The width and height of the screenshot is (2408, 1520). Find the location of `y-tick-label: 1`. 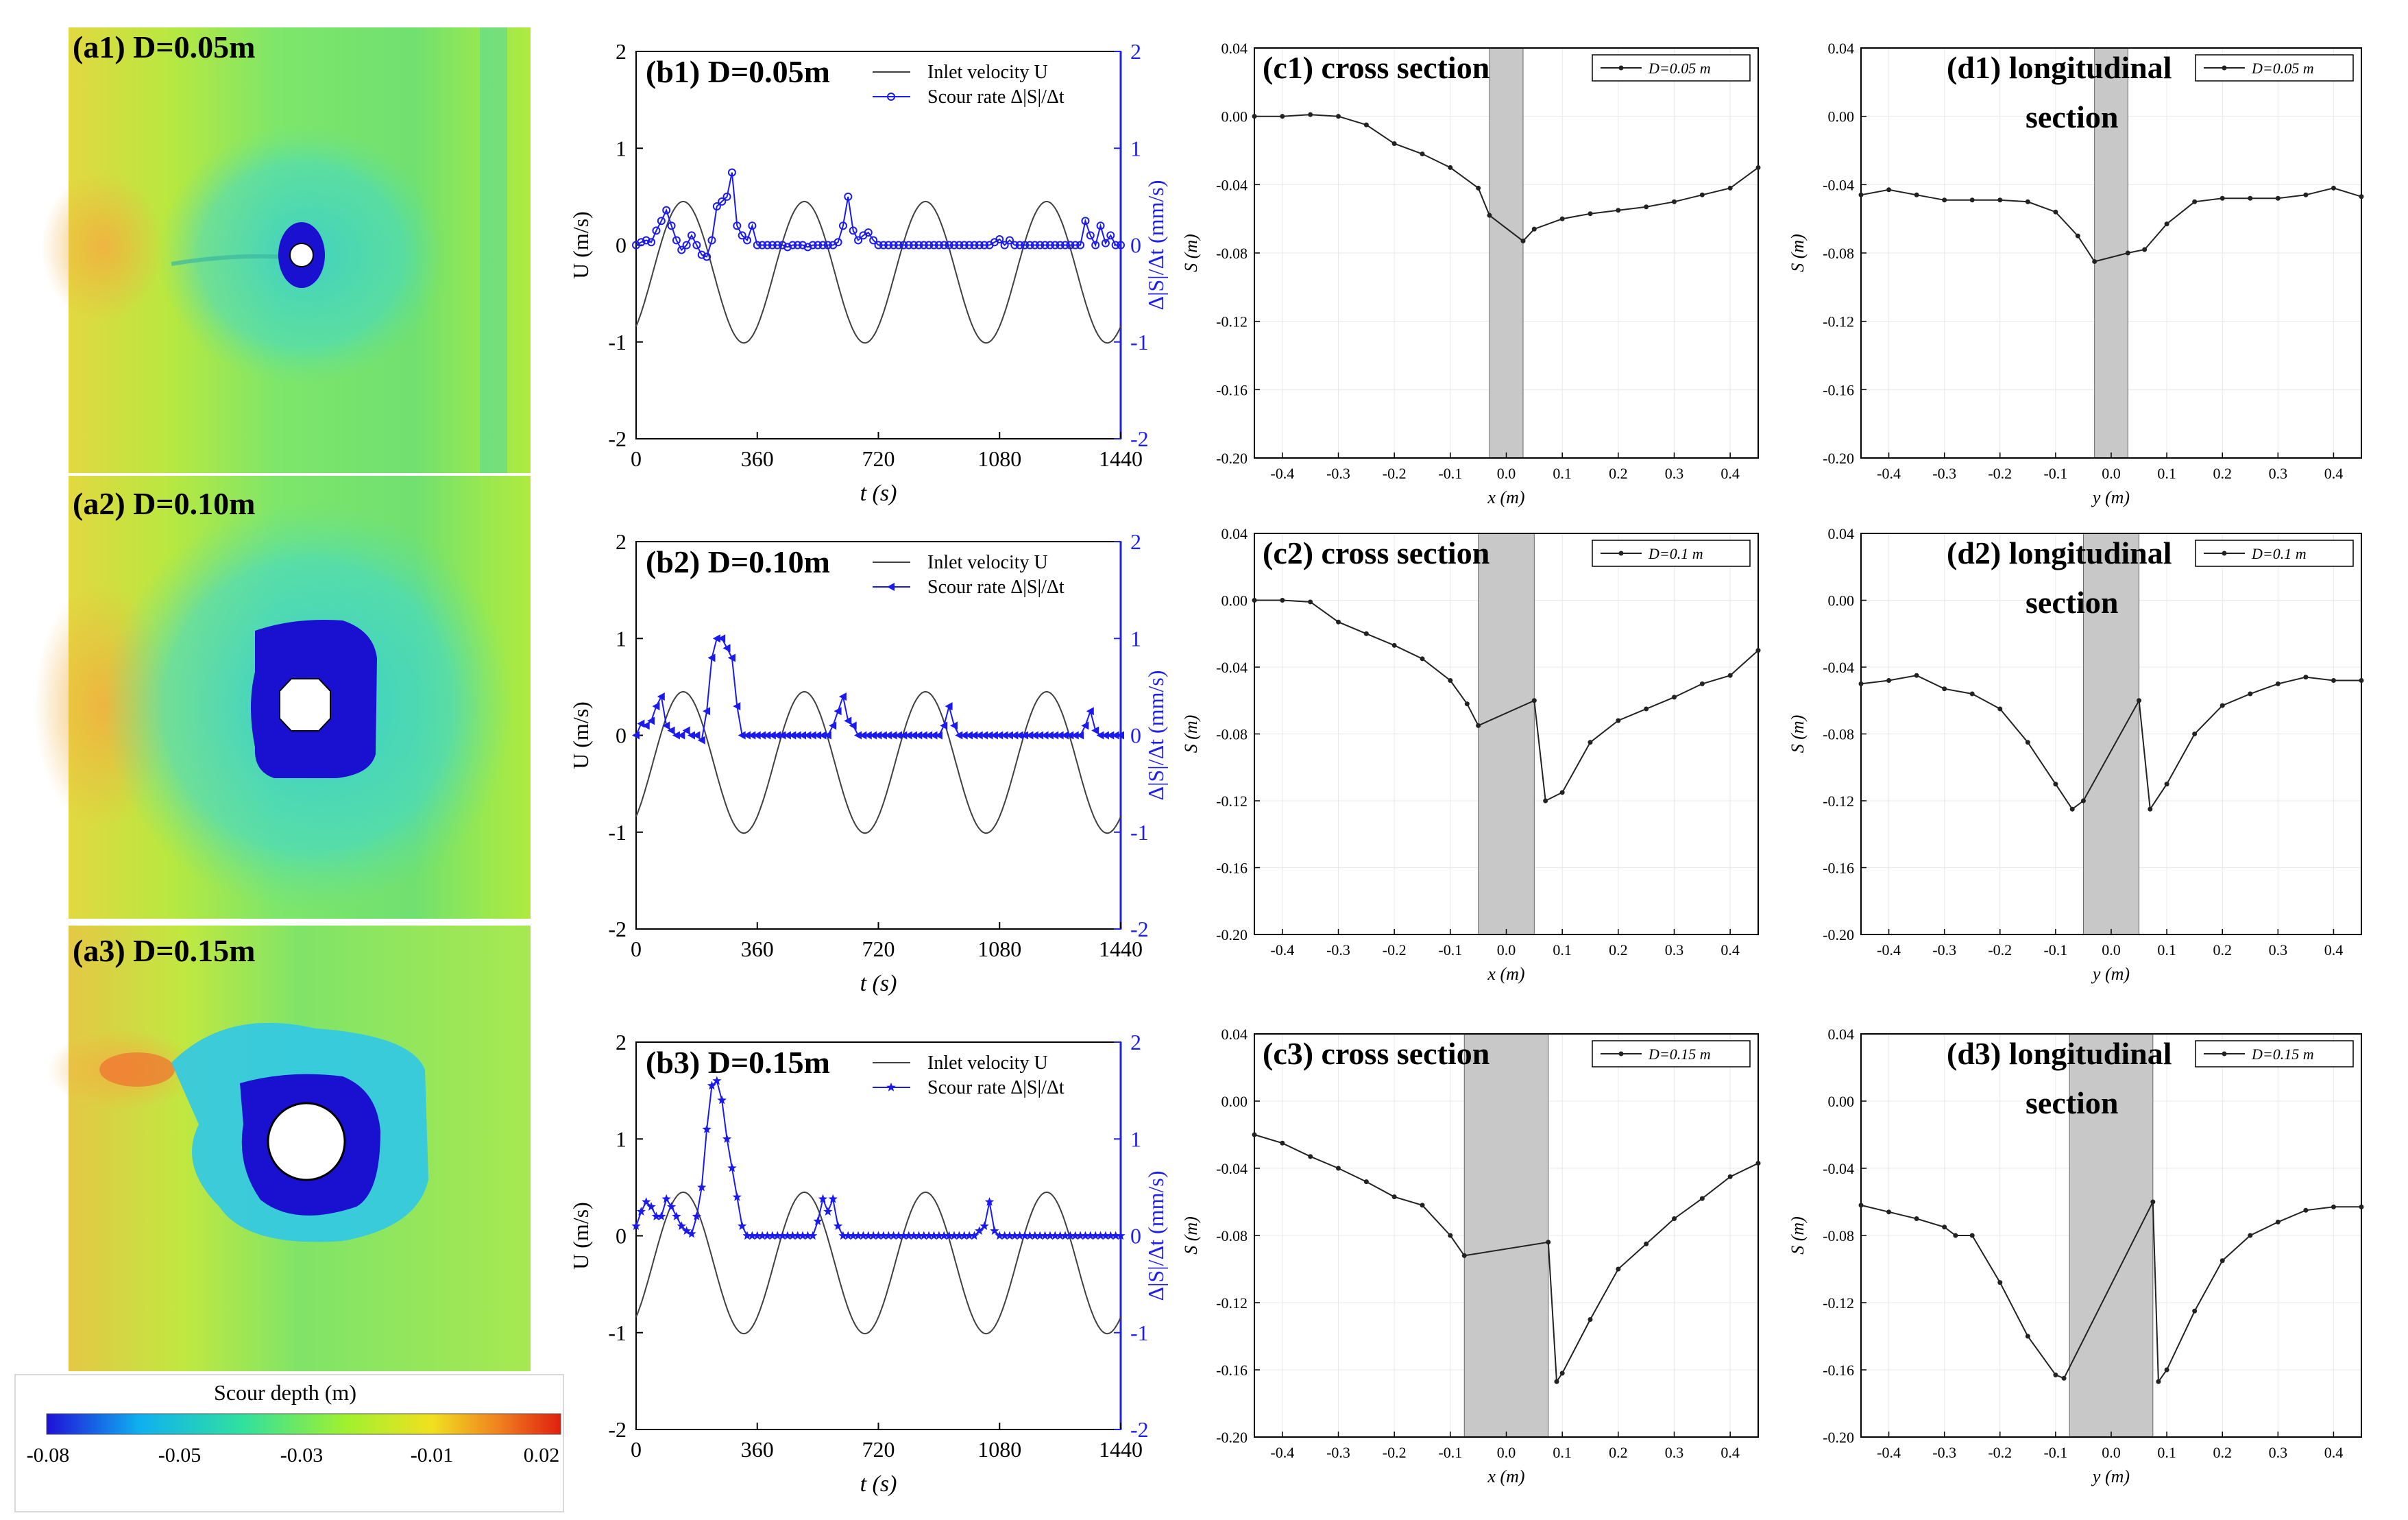

y-tick-label: 1 is located at coordinates (621, 1138).